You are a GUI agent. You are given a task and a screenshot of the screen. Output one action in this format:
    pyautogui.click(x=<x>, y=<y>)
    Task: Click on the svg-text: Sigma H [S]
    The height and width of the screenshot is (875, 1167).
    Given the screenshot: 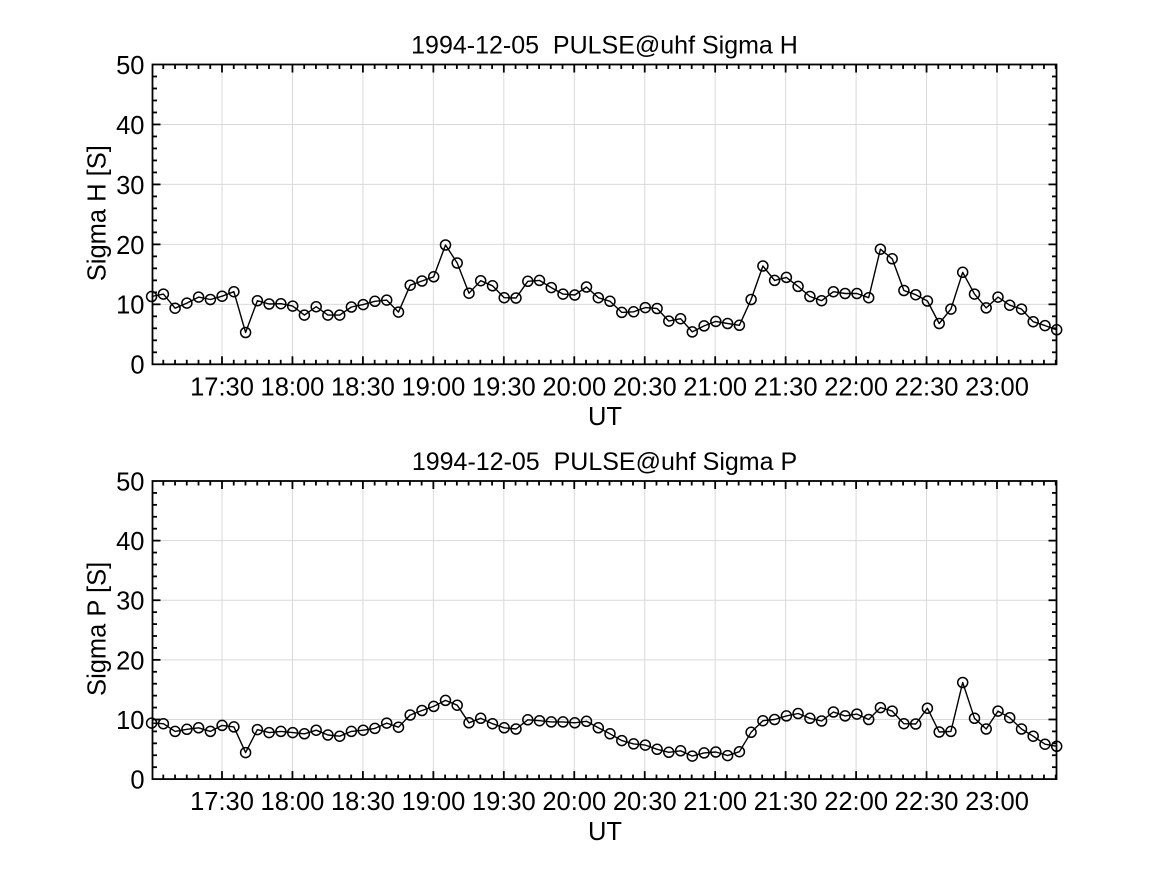 What is the action you would take?
    pyautogui.click(x=98, y=213)
    